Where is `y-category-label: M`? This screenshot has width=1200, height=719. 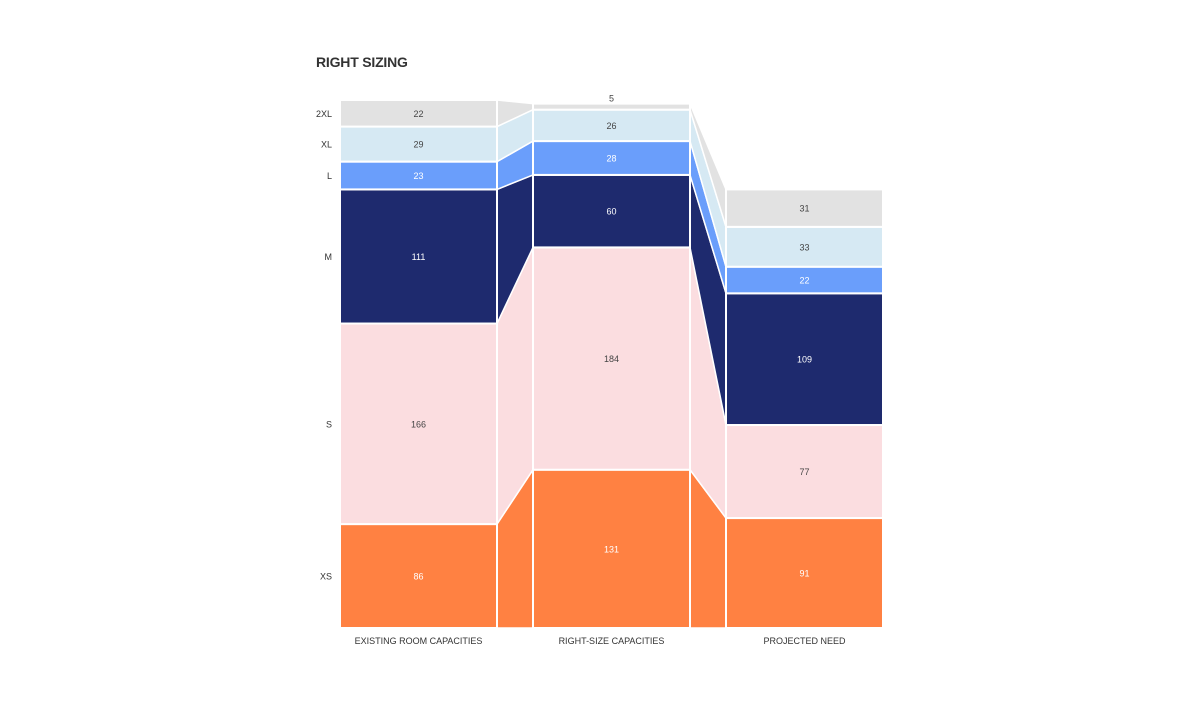
y-category-label: M is located at coordinates (329, 257).